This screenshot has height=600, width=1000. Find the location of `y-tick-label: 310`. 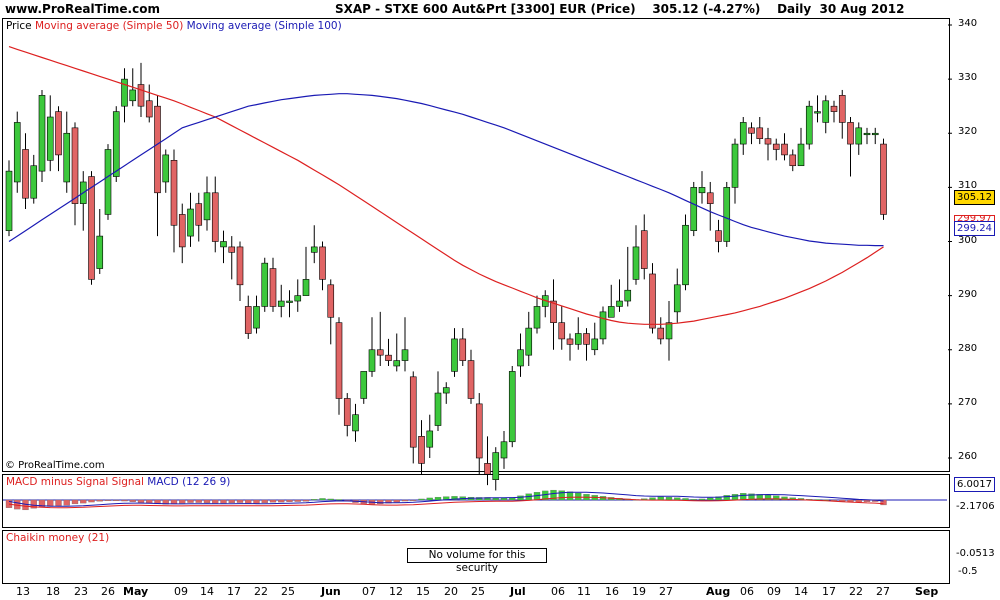

y-tick-label: 310 is located at coordinates (968, 186).